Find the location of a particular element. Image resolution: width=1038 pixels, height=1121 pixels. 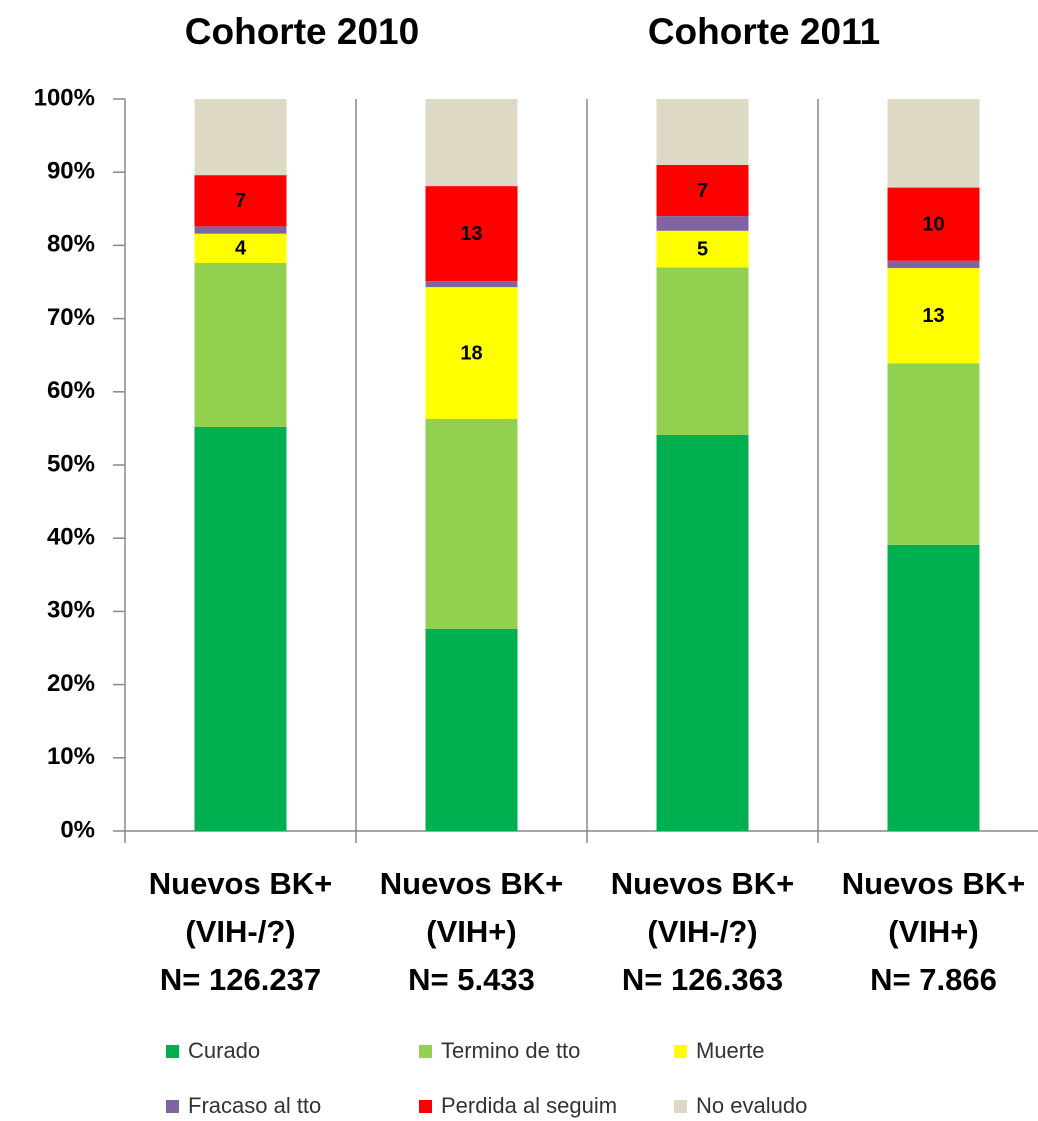

y-tick-label: 50% is located at coordinates (71, 463).